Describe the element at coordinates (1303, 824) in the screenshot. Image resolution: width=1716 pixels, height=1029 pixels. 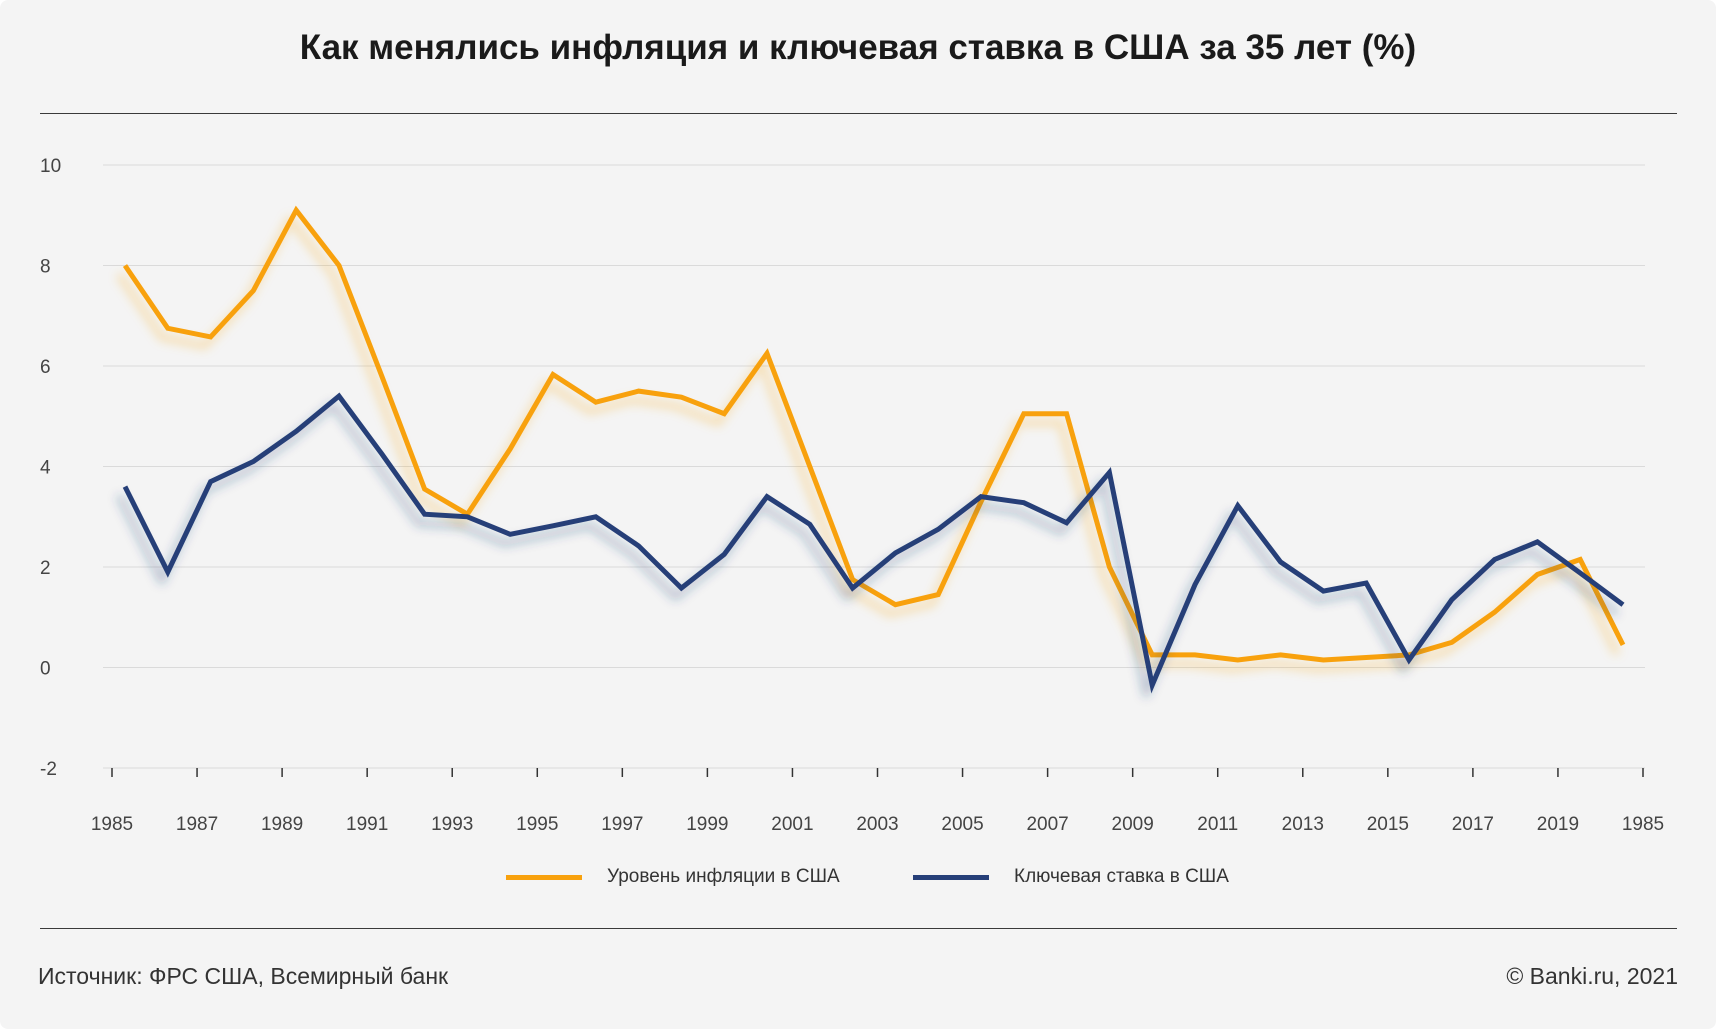
I see `x-tick-label: 2013` at that location.